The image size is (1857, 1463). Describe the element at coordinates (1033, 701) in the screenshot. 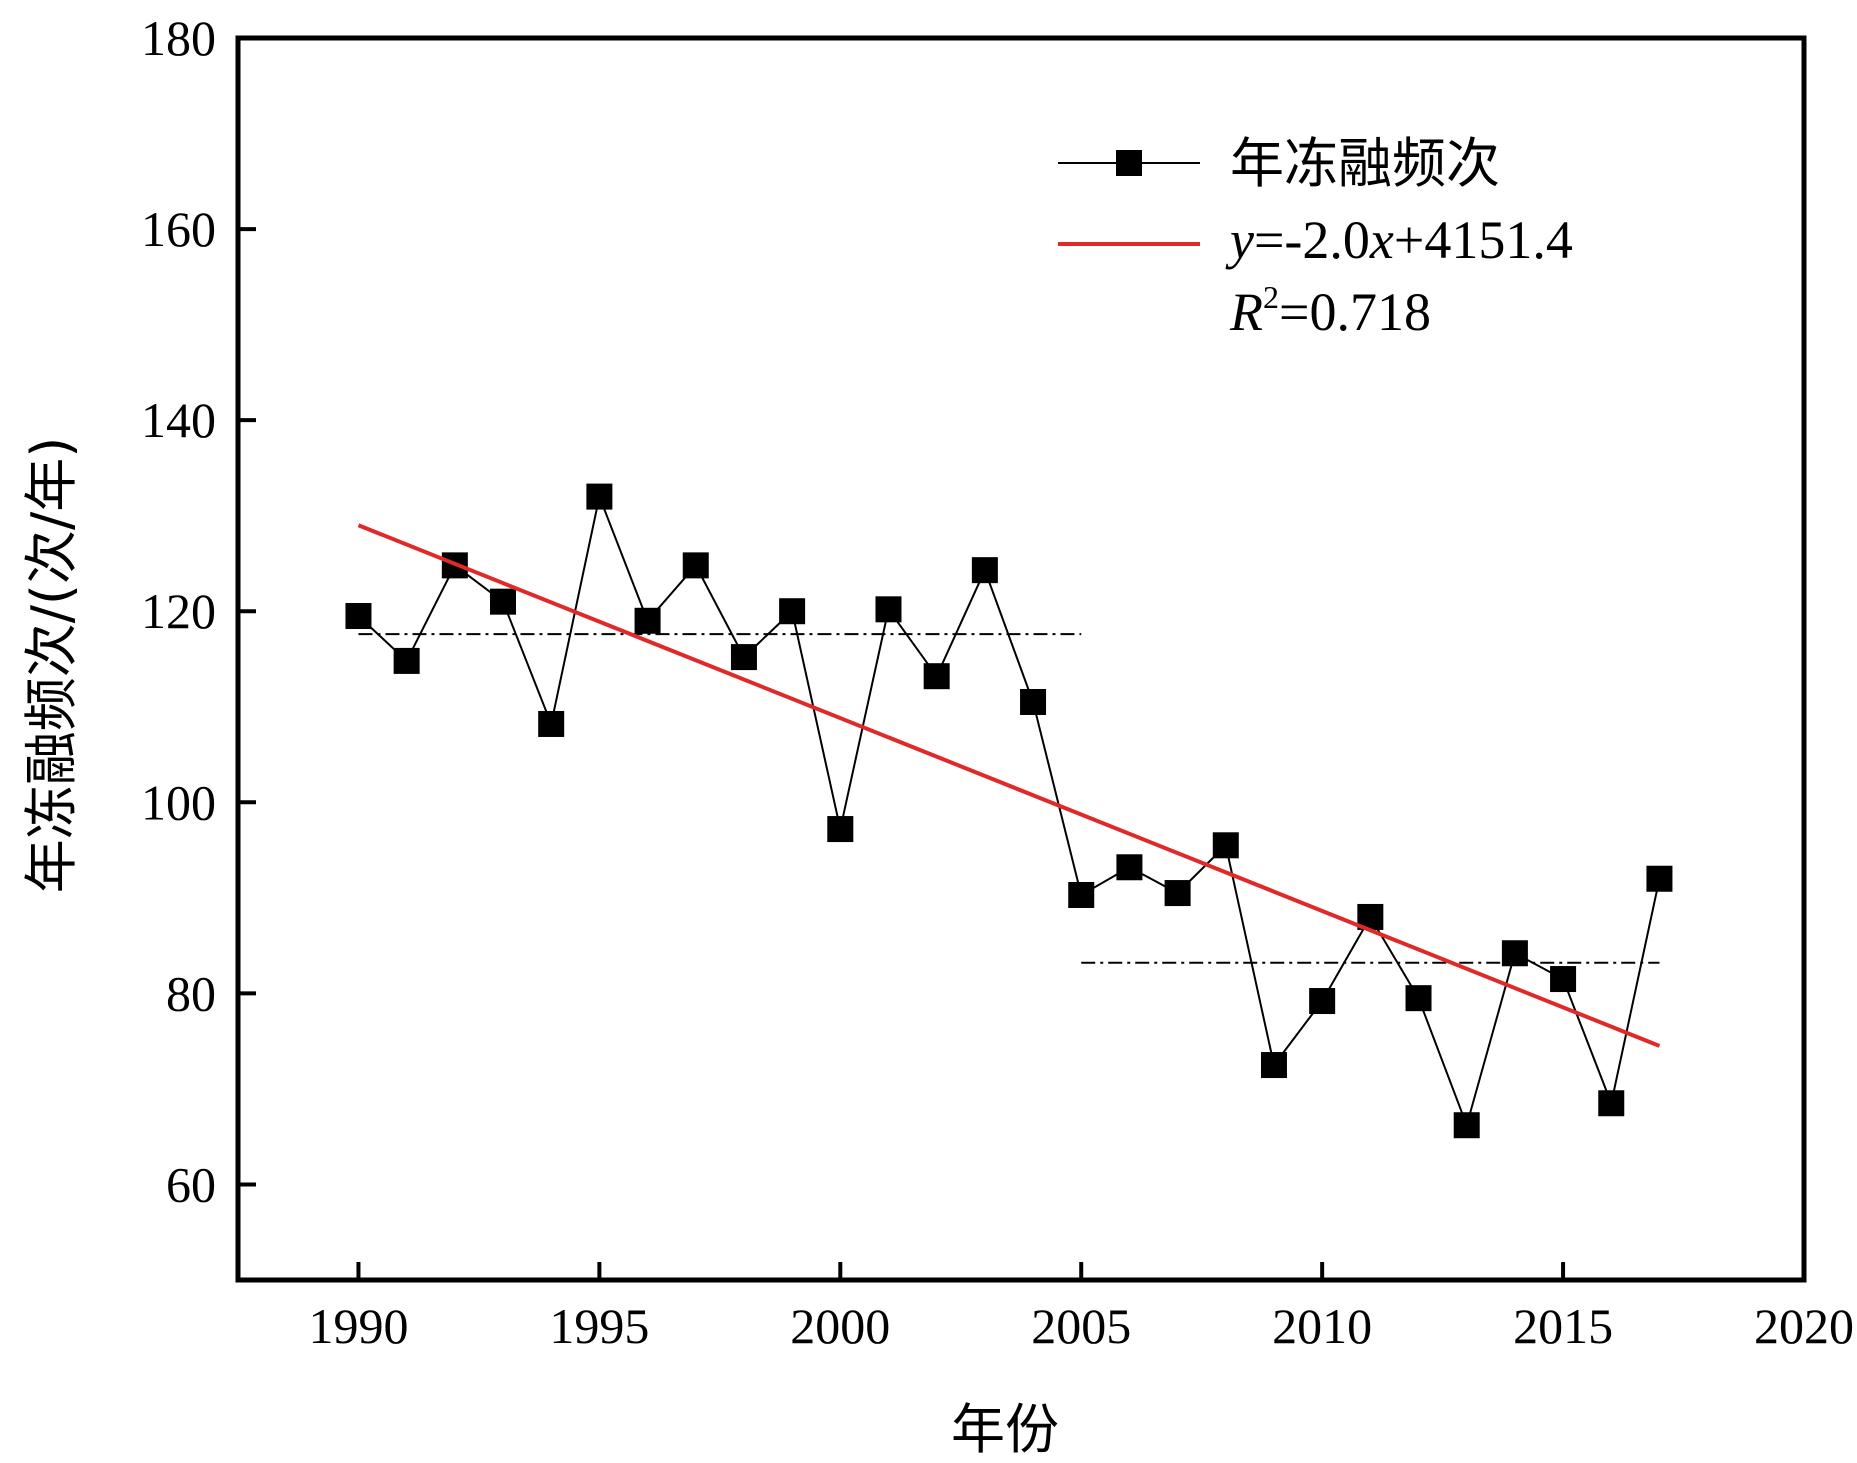

I see `data-point-2004` at that location.